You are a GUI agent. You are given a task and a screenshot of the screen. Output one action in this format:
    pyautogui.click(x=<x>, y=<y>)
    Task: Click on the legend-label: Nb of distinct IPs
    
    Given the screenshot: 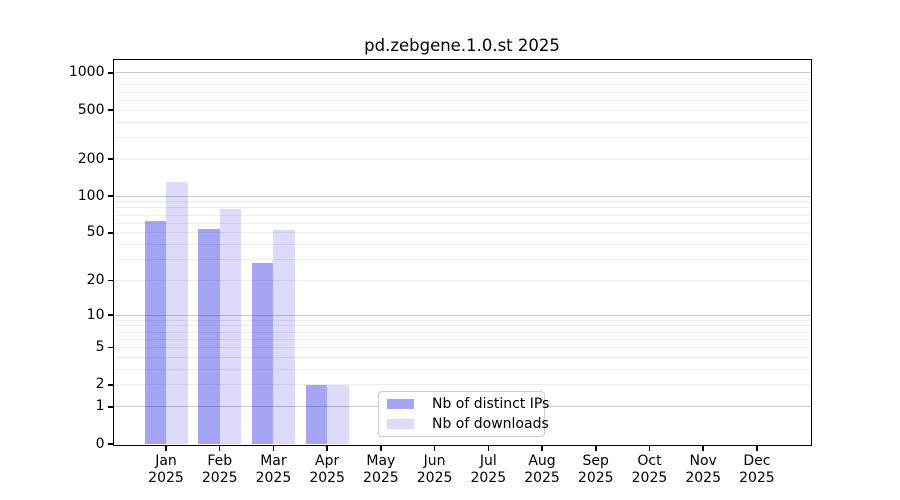 What is the action you would take?
    pyautogui.click(x=491, y=404)
    